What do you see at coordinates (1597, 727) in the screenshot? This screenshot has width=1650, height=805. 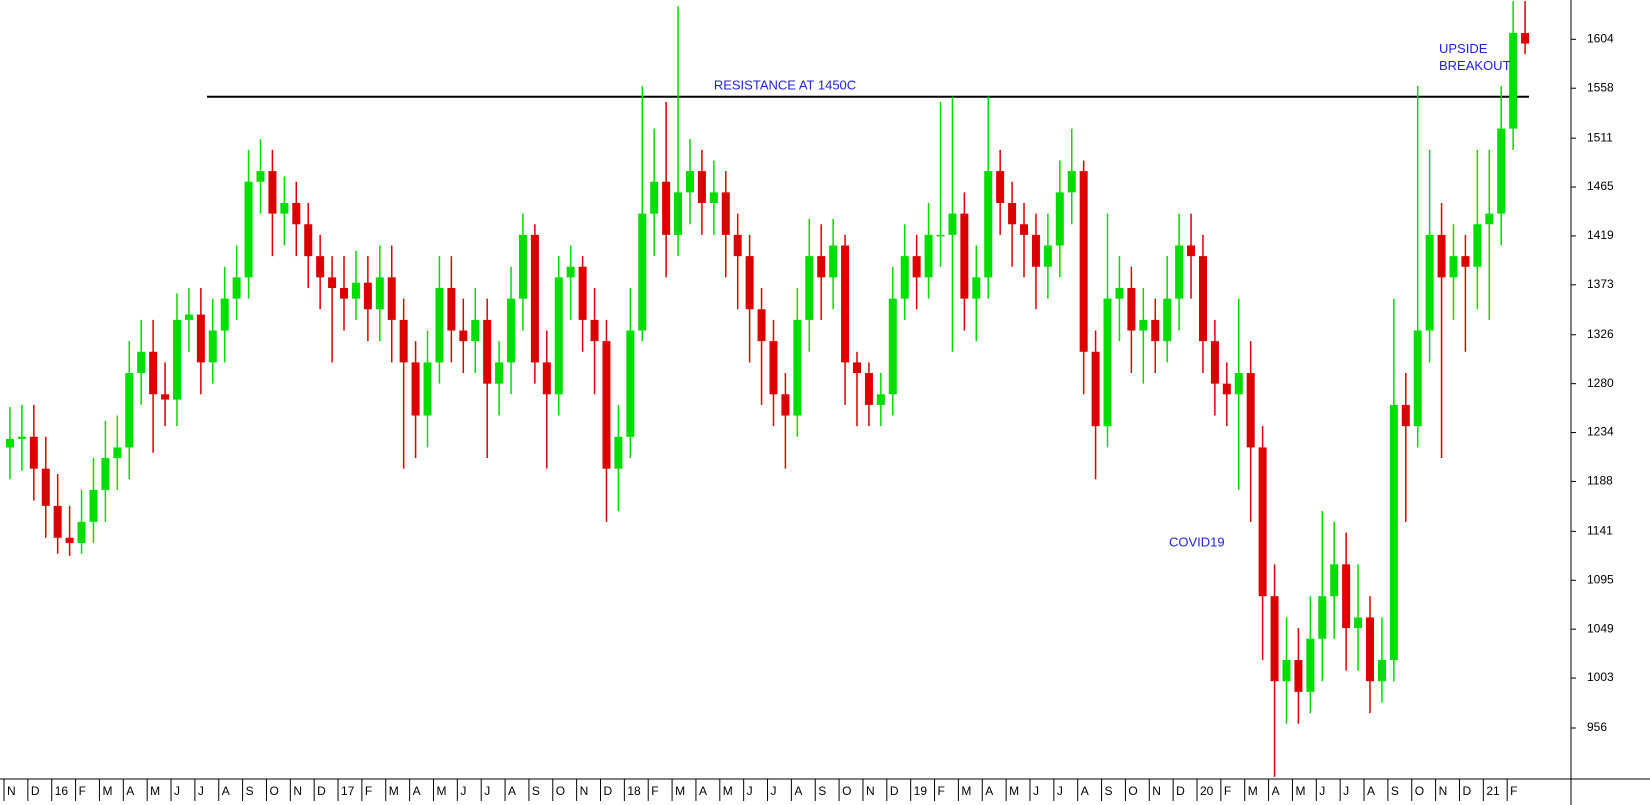 I see `y-tick-label: 956` at bounding box center [1597, 727].